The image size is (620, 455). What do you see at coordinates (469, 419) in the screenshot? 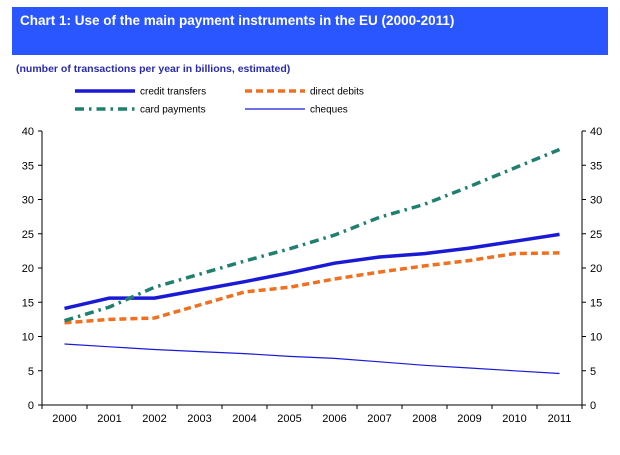
I see `x-tick-label: 2009` at bounding box center [469, 419].